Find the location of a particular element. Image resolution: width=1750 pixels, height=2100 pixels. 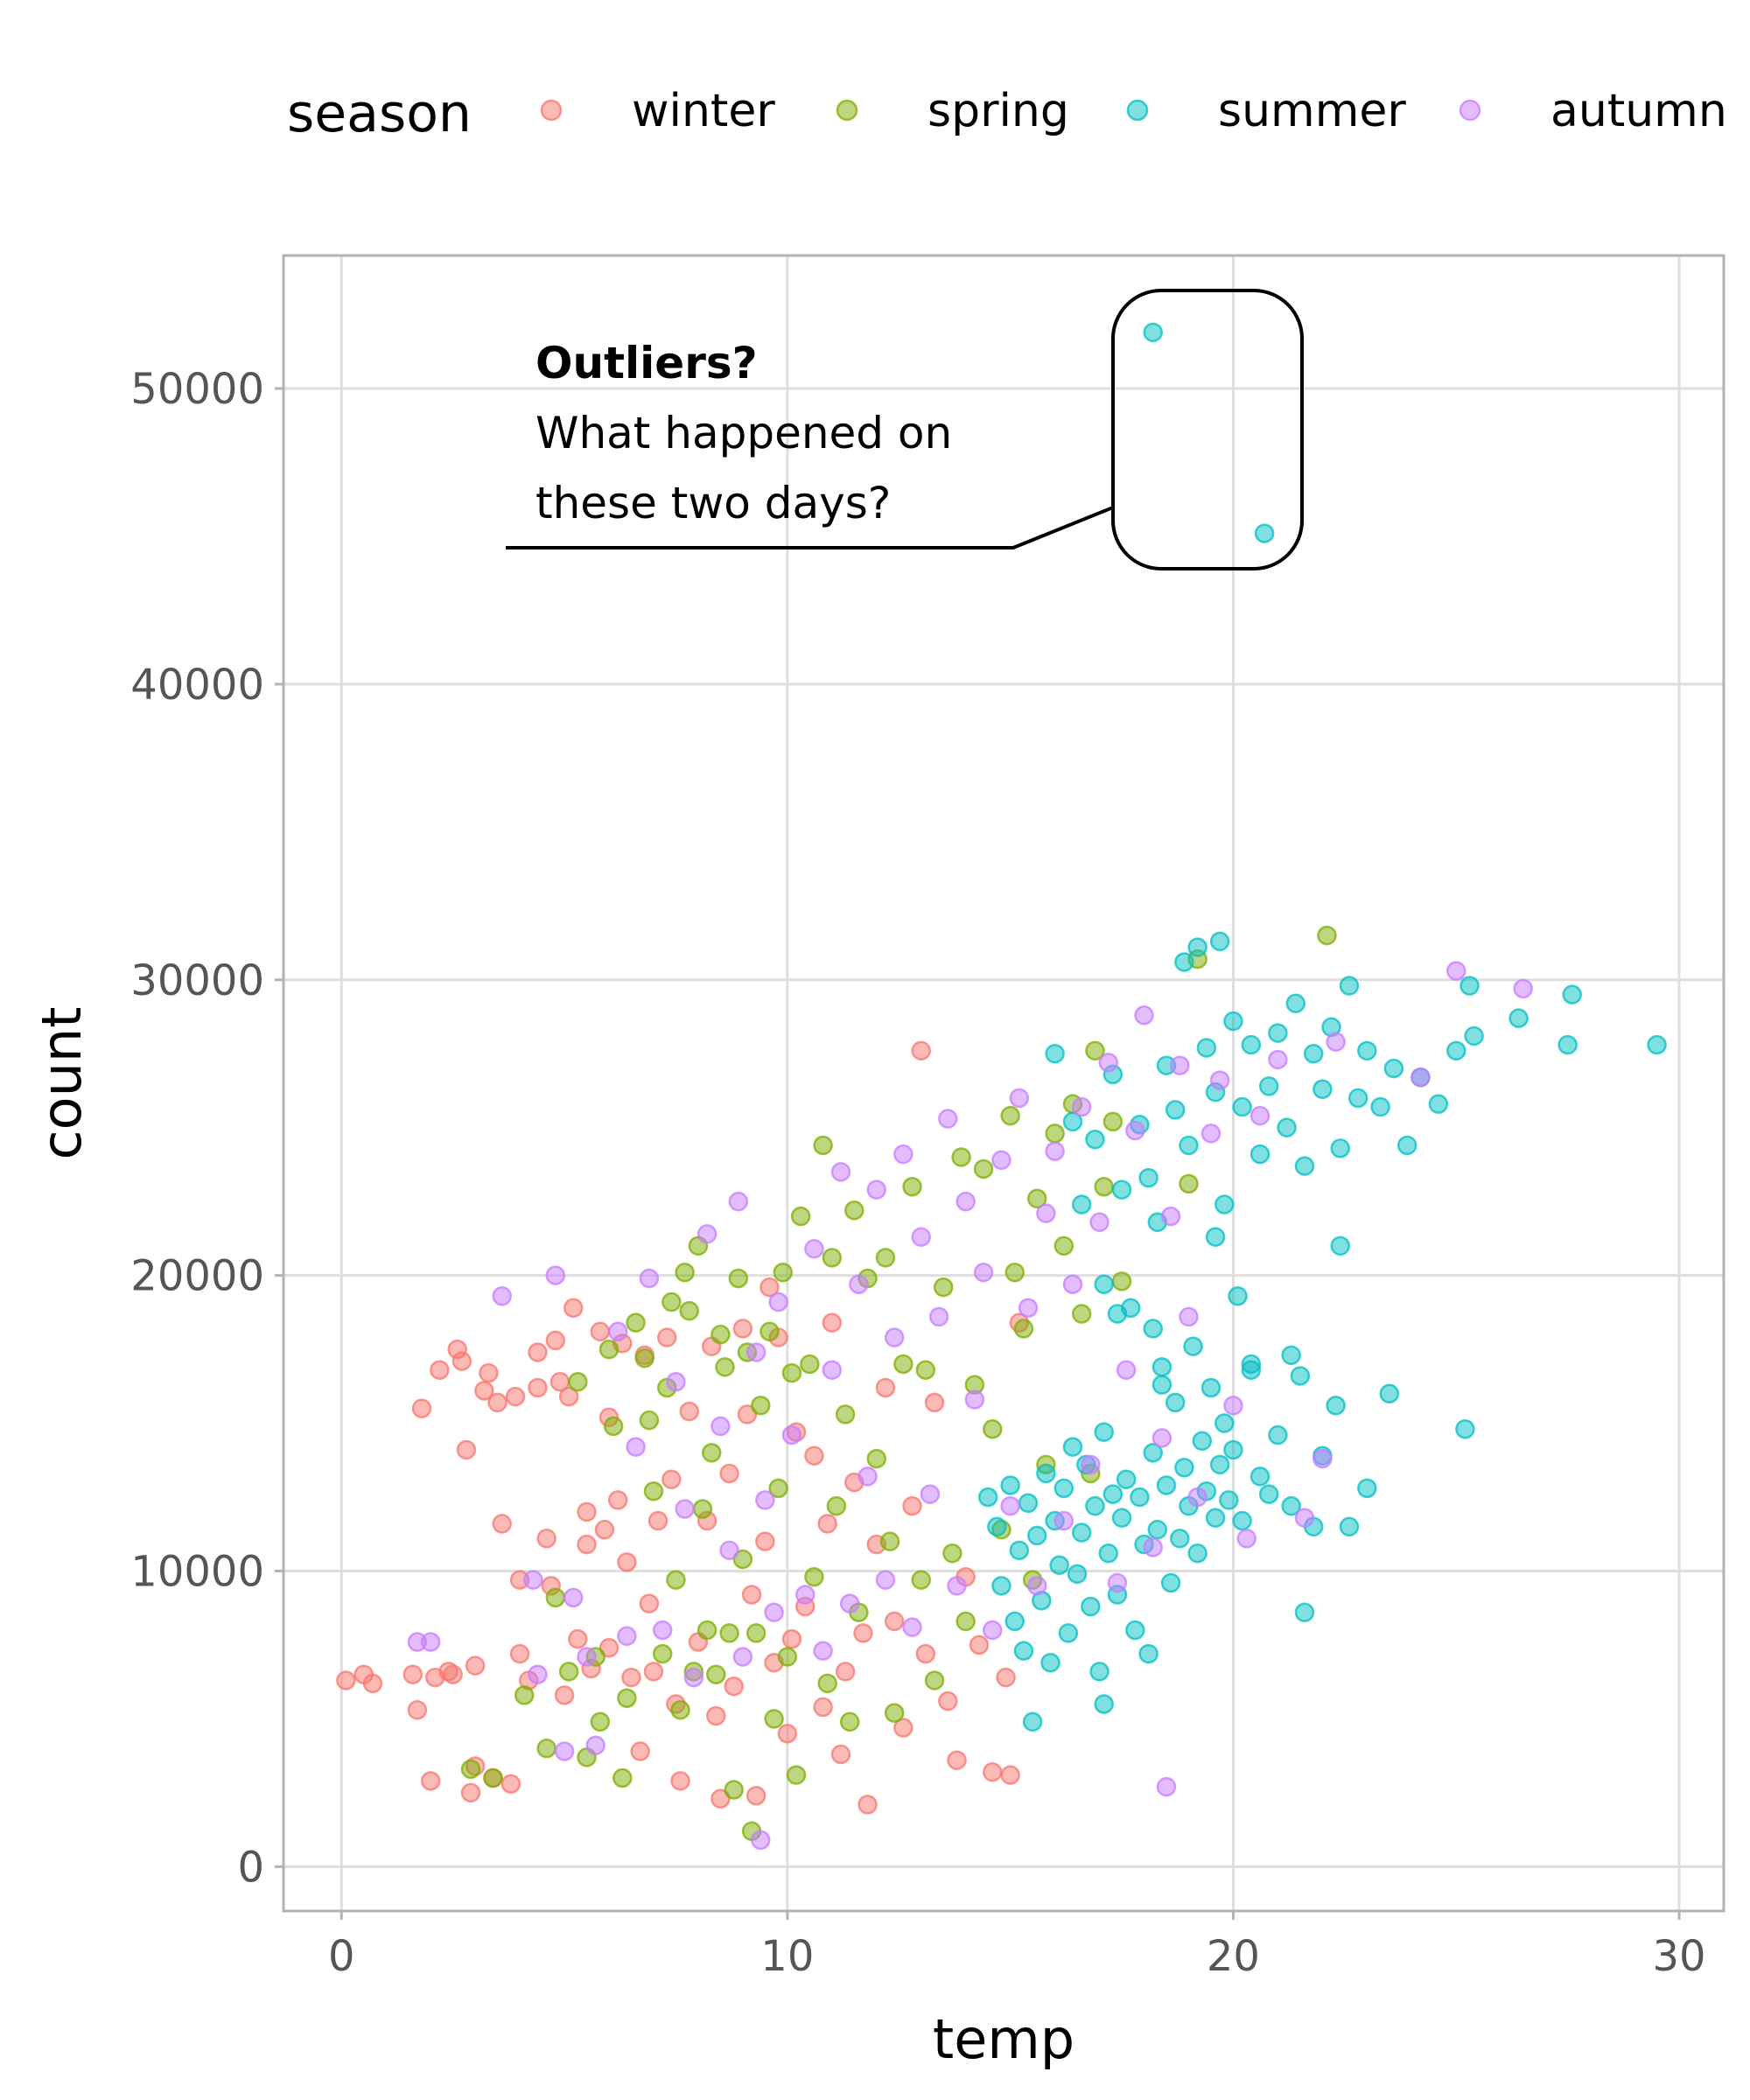

outlier-highlight-box is located at coordinates (1207, 429).